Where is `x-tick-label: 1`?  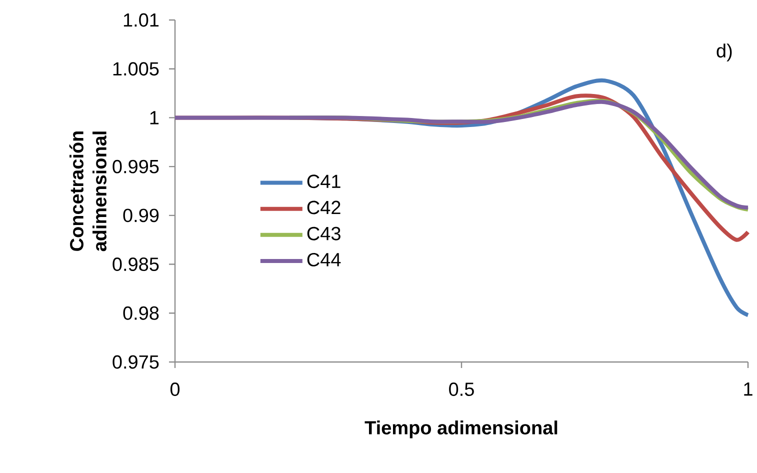 x-tick-label: 1 is located at coordinates (748, 389).